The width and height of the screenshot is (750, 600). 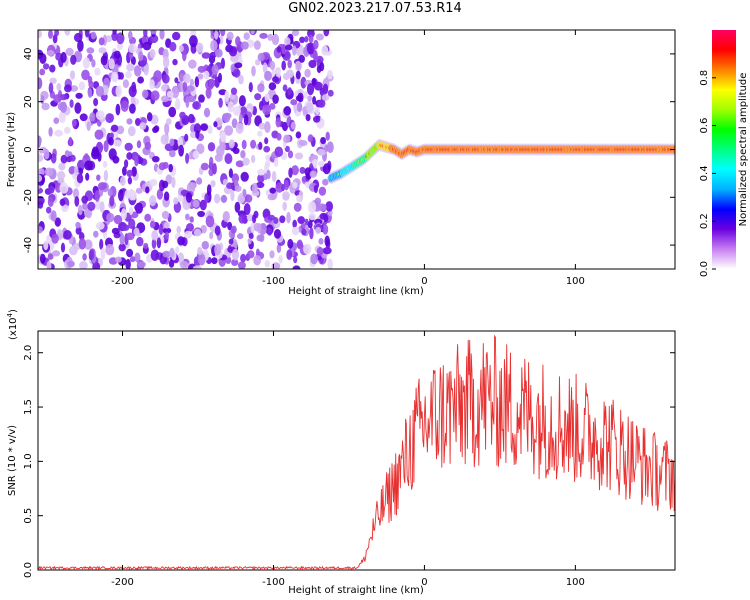 I want to click on colorbar, so click(x=724, y=149).